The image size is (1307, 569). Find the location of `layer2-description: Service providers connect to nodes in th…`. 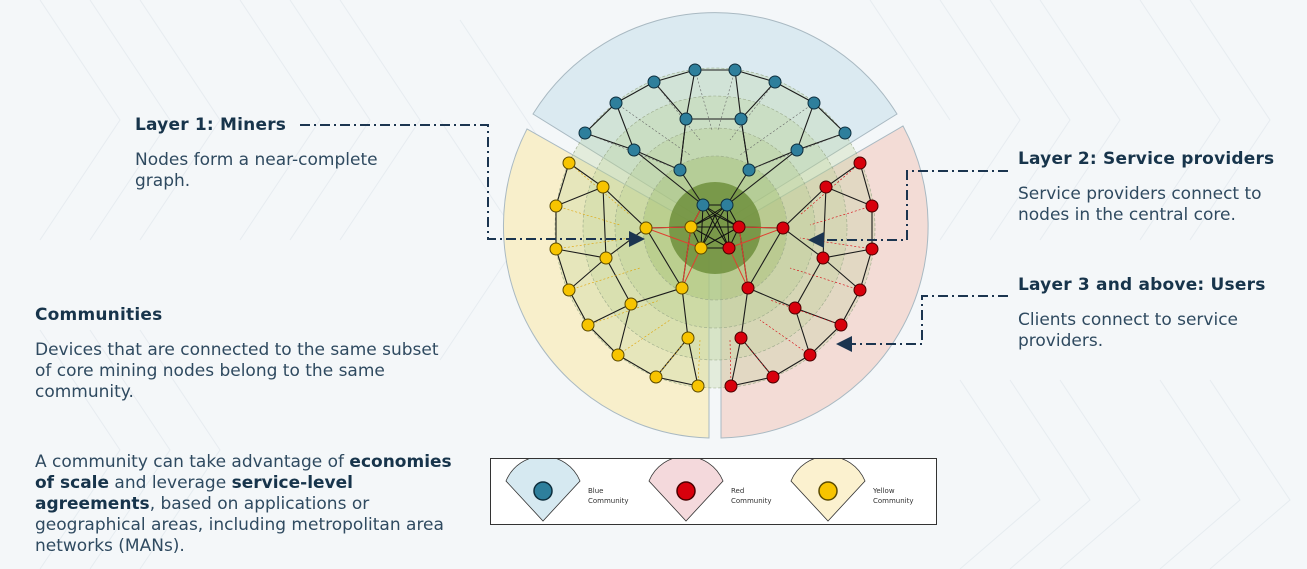

layer2-description: Service providers connect to nodes in th… is located at coordinates (1140, 204).